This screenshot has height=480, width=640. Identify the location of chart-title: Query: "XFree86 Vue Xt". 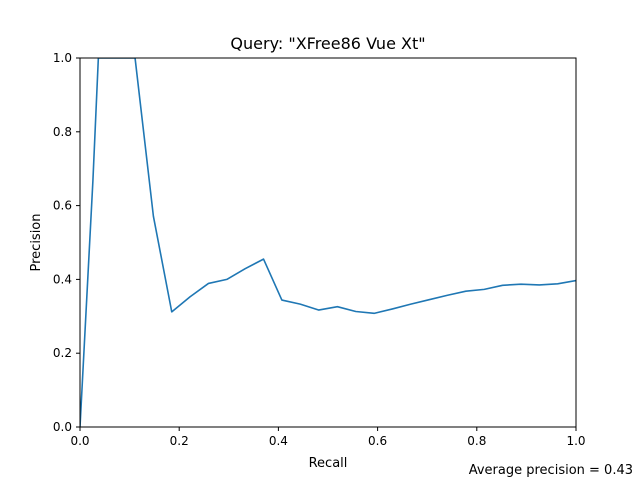
(327, 43).